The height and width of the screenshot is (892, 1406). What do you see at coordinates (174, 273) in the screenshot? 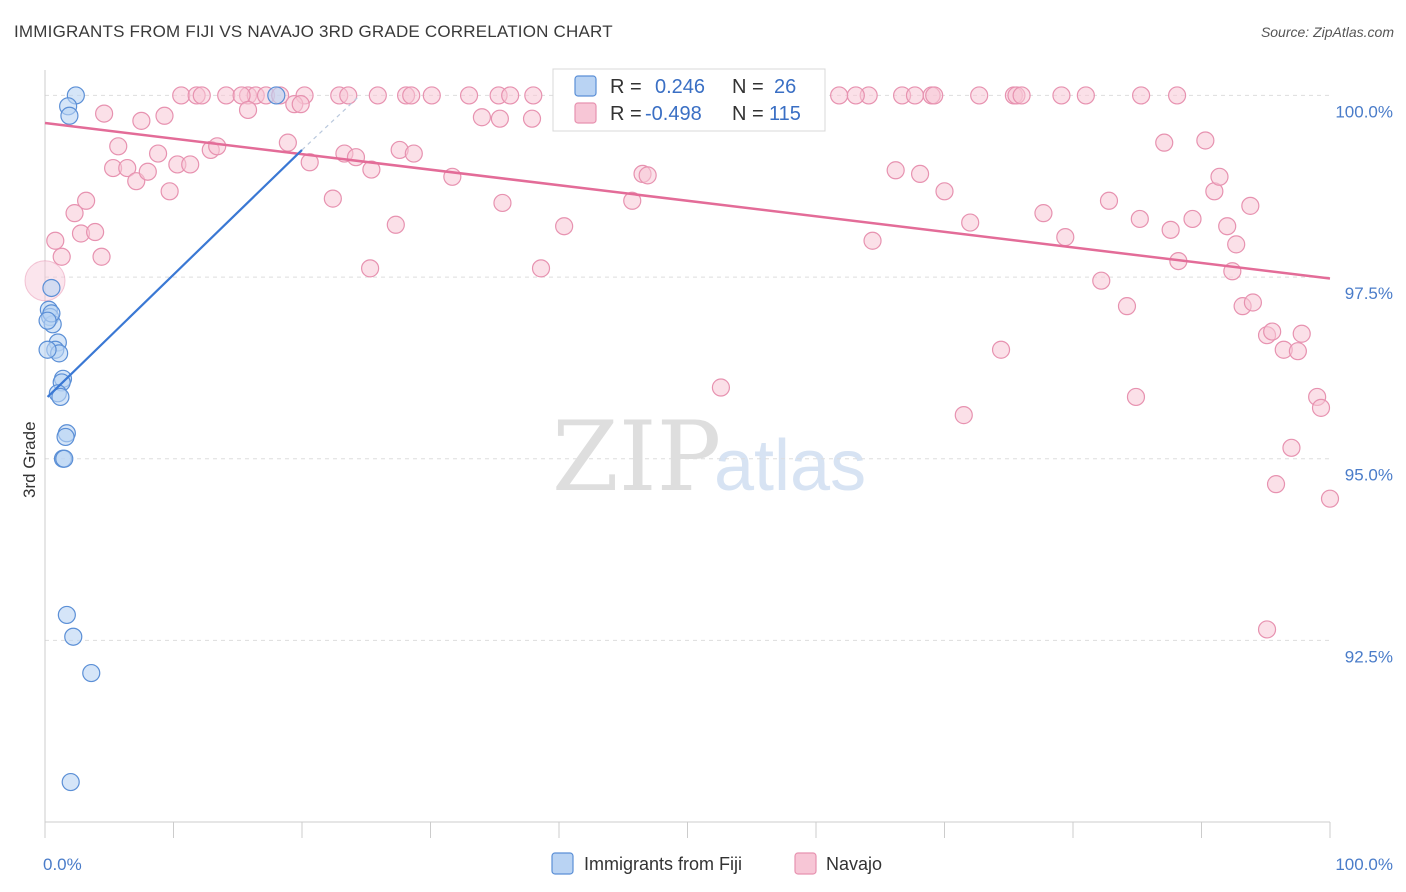
I see `fiji-trend-line` at bounding box center [174, 273].